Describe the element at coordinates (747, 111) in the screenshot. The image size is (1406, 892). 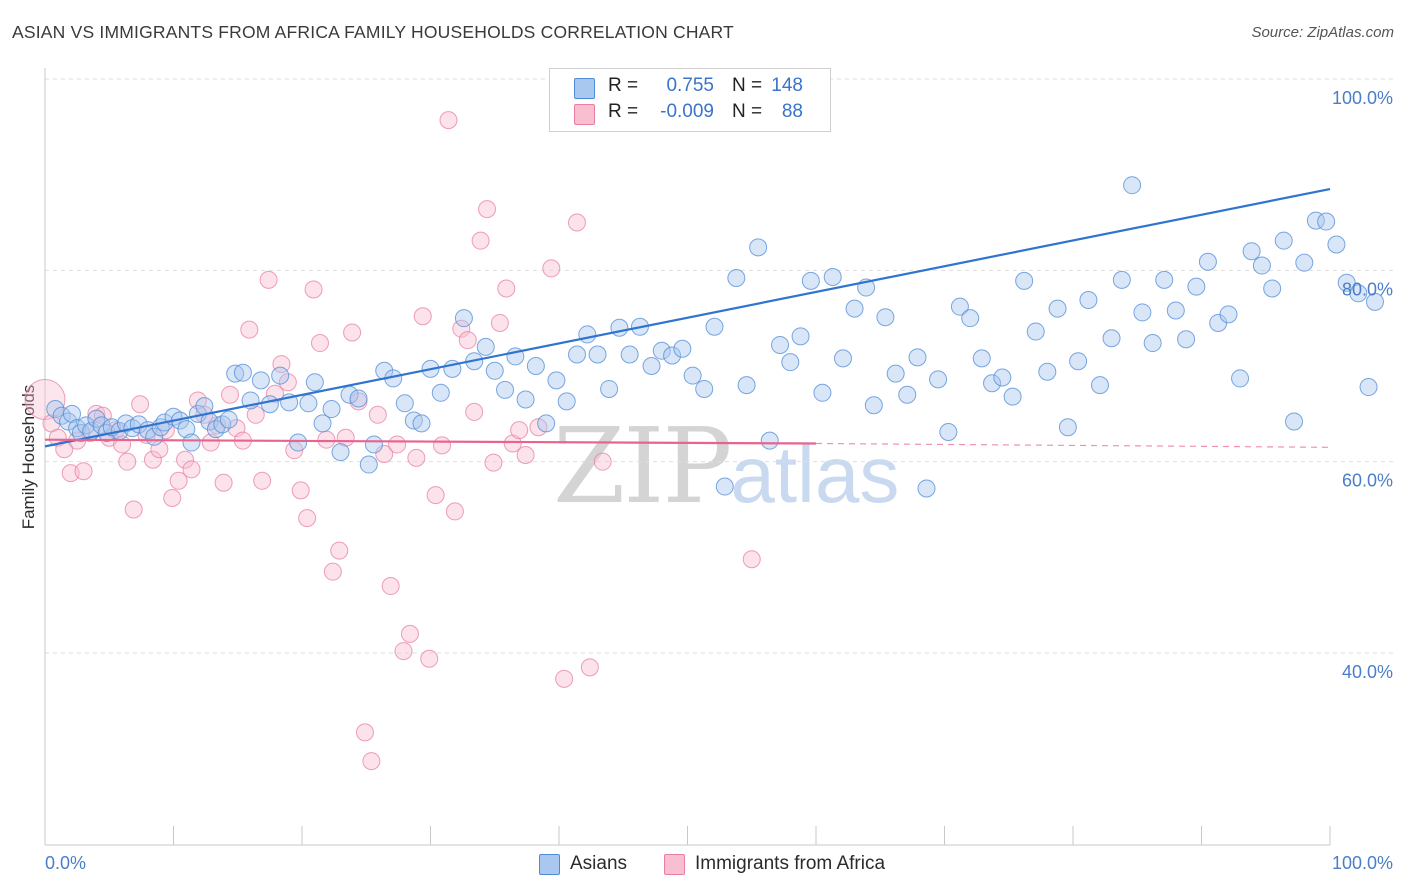
I see `legend-n-label: N =` at that location.